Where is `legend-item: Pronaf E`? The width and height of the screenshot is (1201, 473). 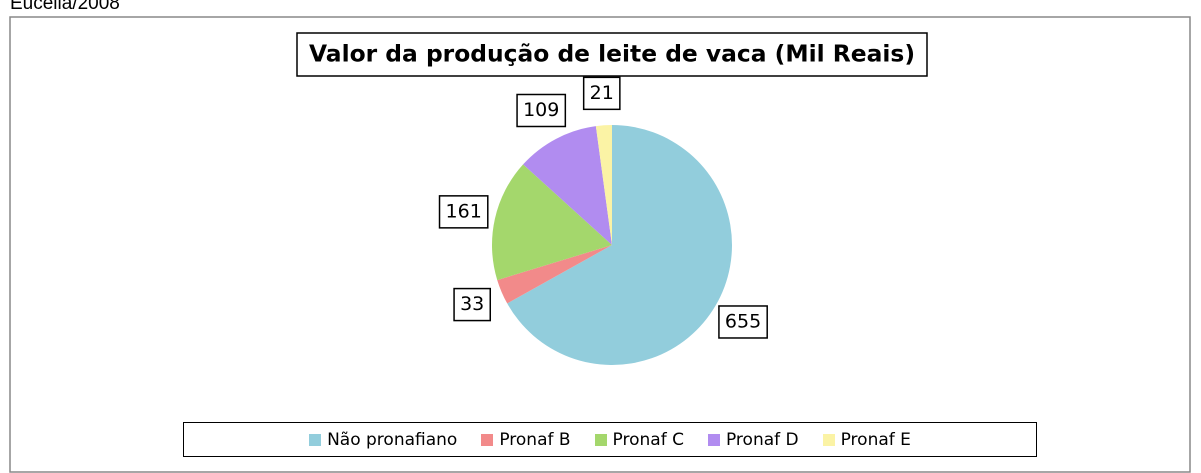
legend-item: Pronaf E is located at coordinates (866, 439).